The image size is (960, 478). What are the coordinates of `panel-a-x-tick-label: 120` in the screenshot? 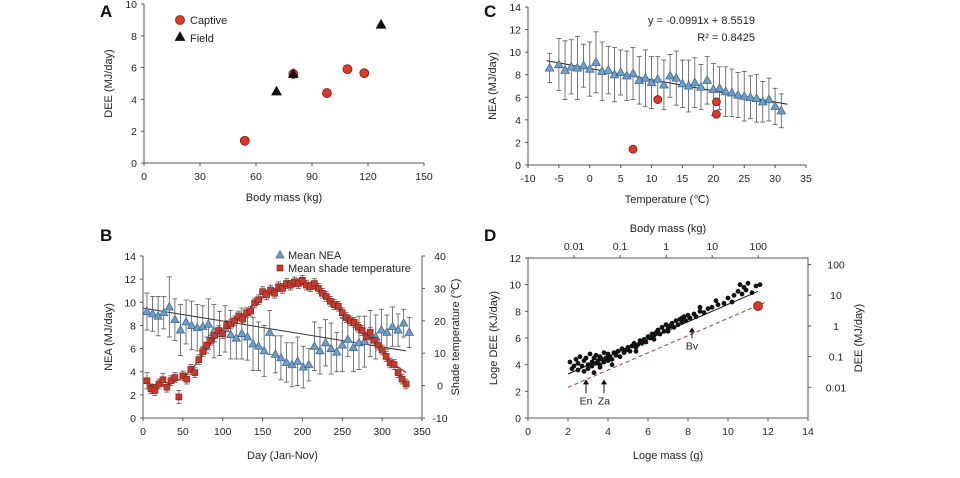 It's located at (368, 177).